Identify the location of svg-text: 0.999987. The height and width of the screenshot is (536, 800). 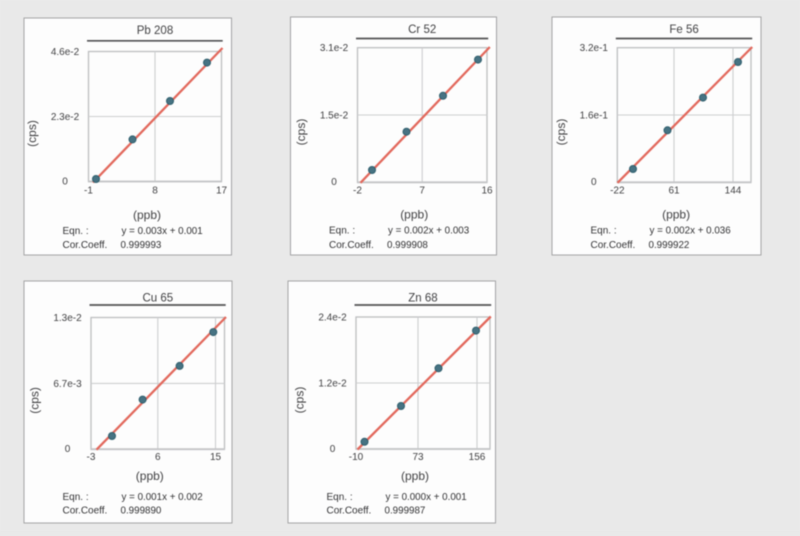
(405, 511).